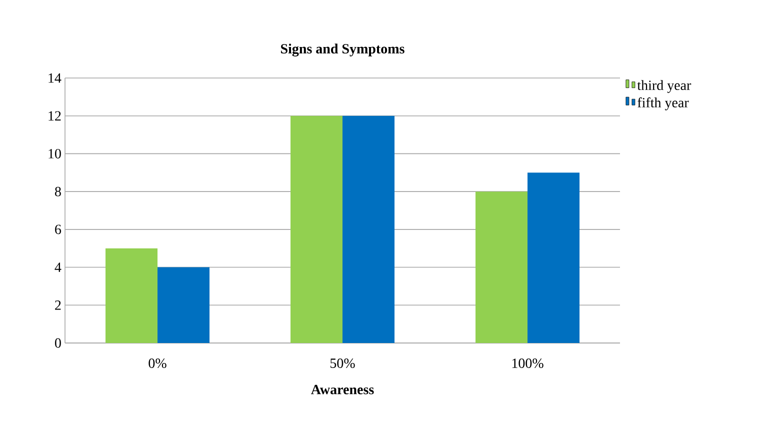 The width and height of the screenshot is (765, 447). What do you see at coordinates (342, 50) in the screenshot?
I see `chart-title: Signs and Symptoms` at bounding box center [342, 50].